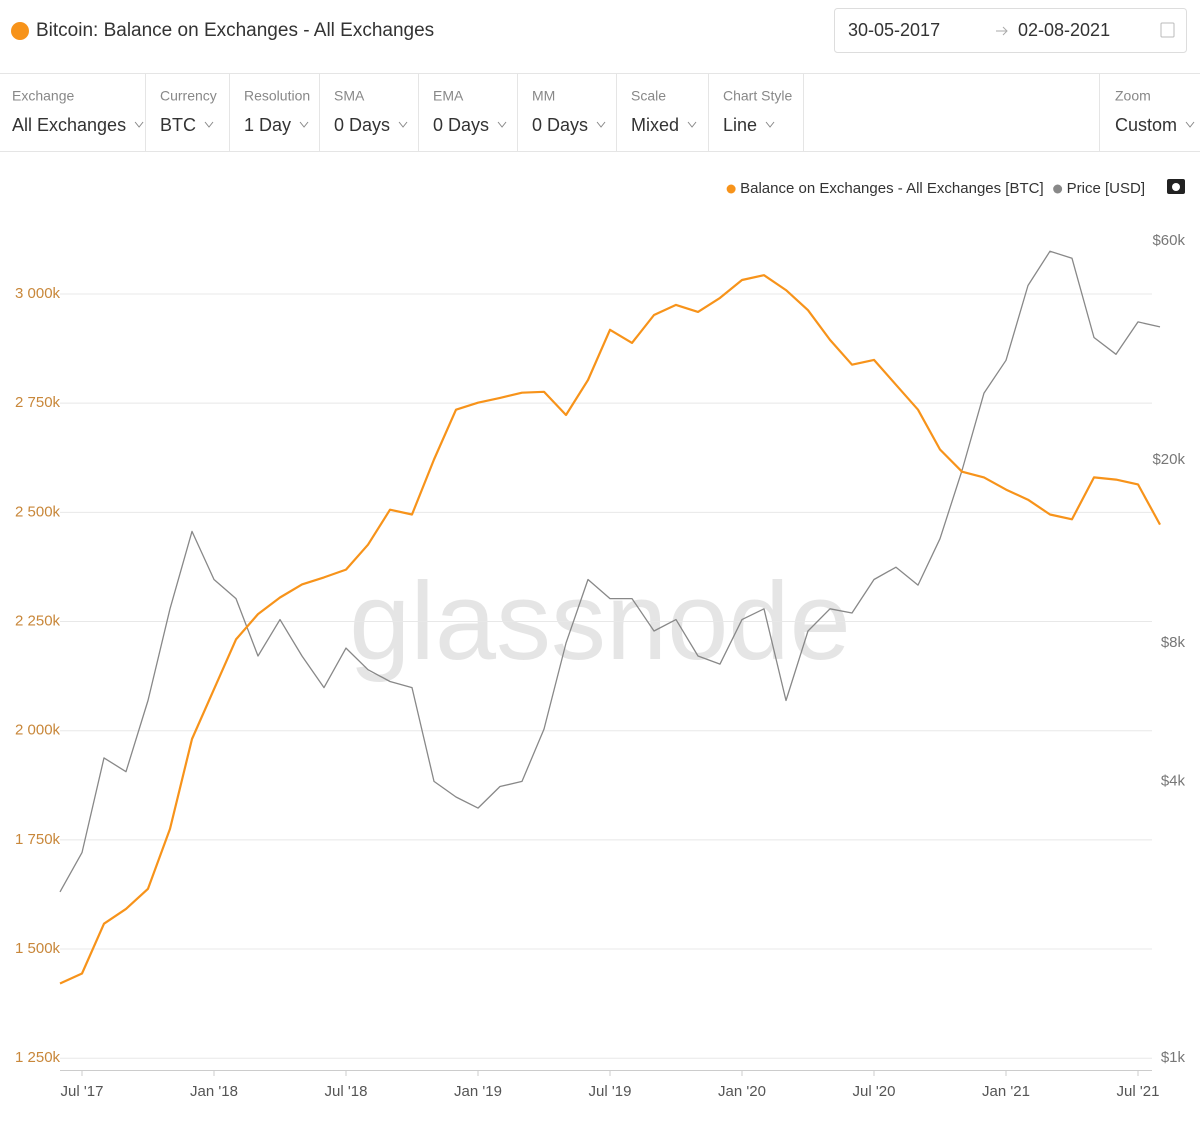 The height and width of the screenshot is (1128, 1200). I want to click on y-tick-label: 2 500k, so click(38, 511).